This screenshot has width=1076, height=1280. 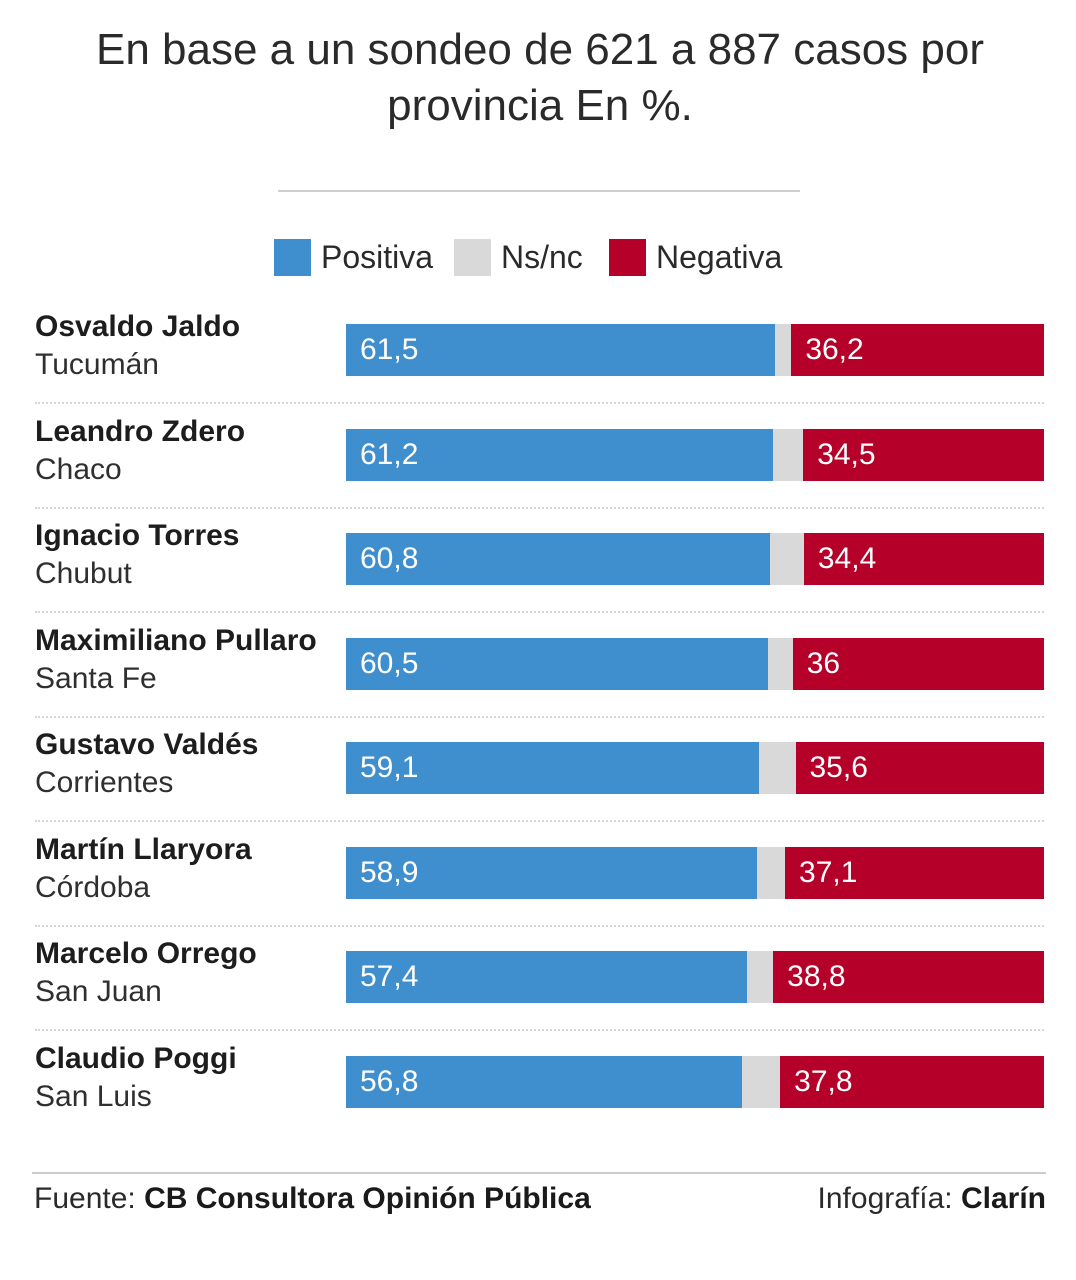 I want to click on legend: Positiva Ns/nc Negativa, so click(x=538, y=257).